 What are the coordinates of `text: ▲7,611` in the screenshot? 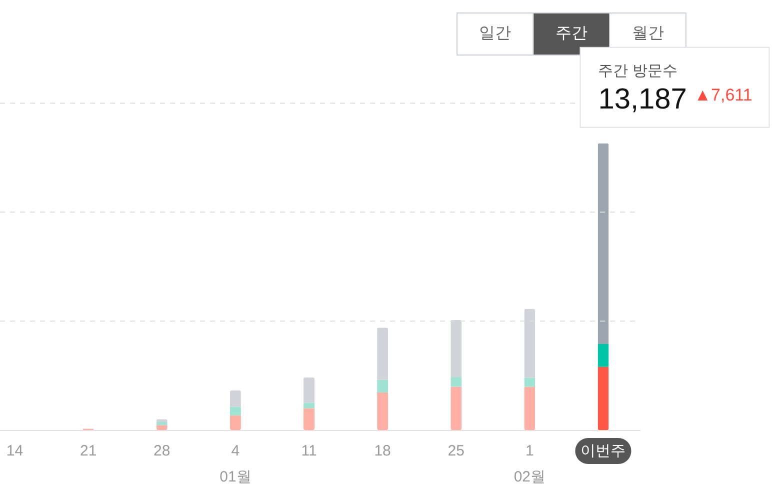 It's located at (723, 94).